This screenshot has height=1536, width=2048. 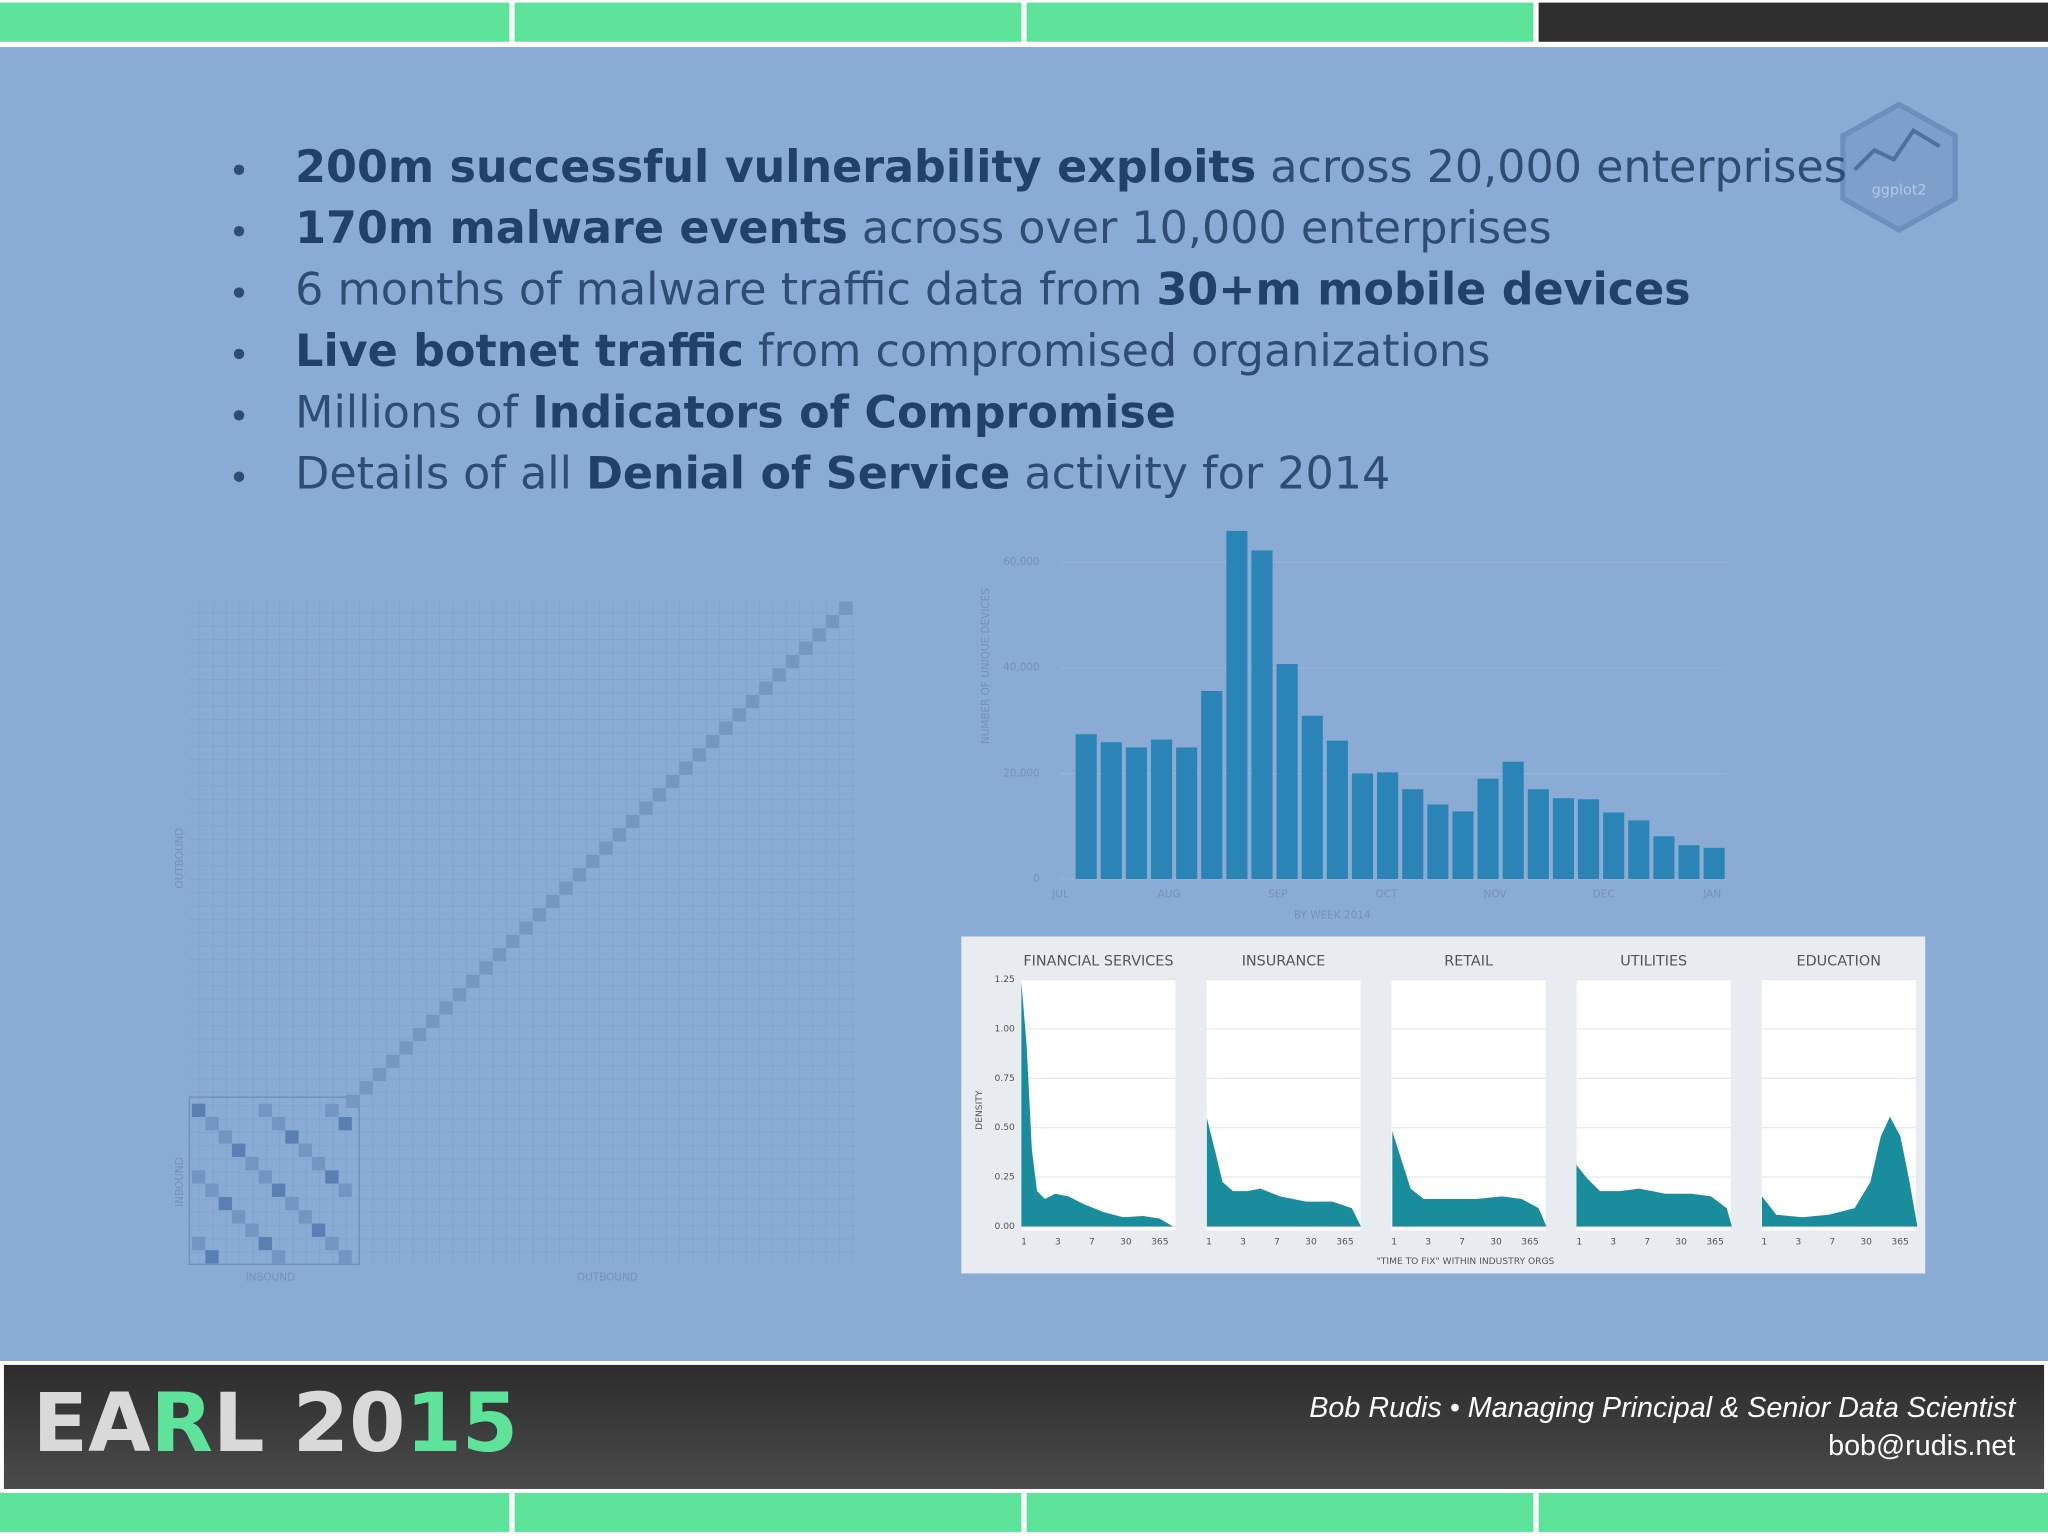 I want to click on density-y-tick: 1.25, so click(x=1005, y=980).